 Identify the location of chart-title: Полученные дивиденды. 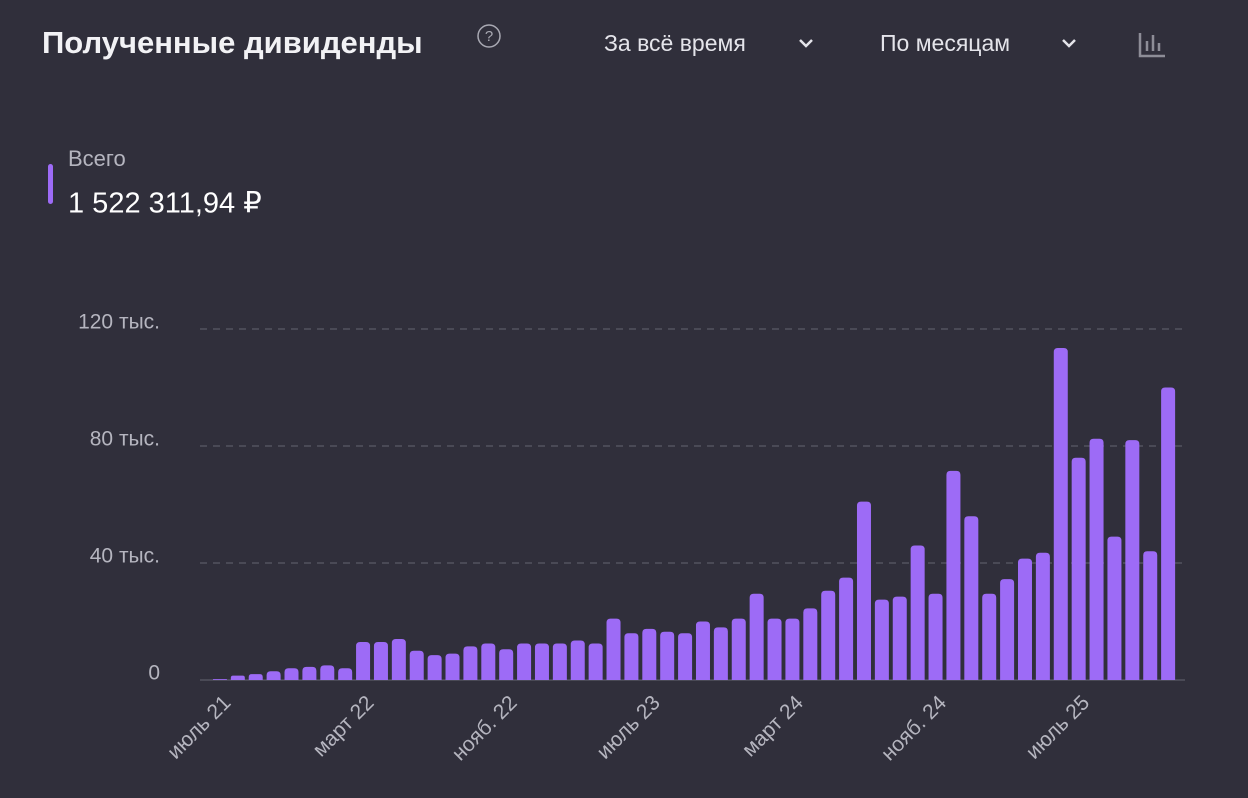
(232, 42).